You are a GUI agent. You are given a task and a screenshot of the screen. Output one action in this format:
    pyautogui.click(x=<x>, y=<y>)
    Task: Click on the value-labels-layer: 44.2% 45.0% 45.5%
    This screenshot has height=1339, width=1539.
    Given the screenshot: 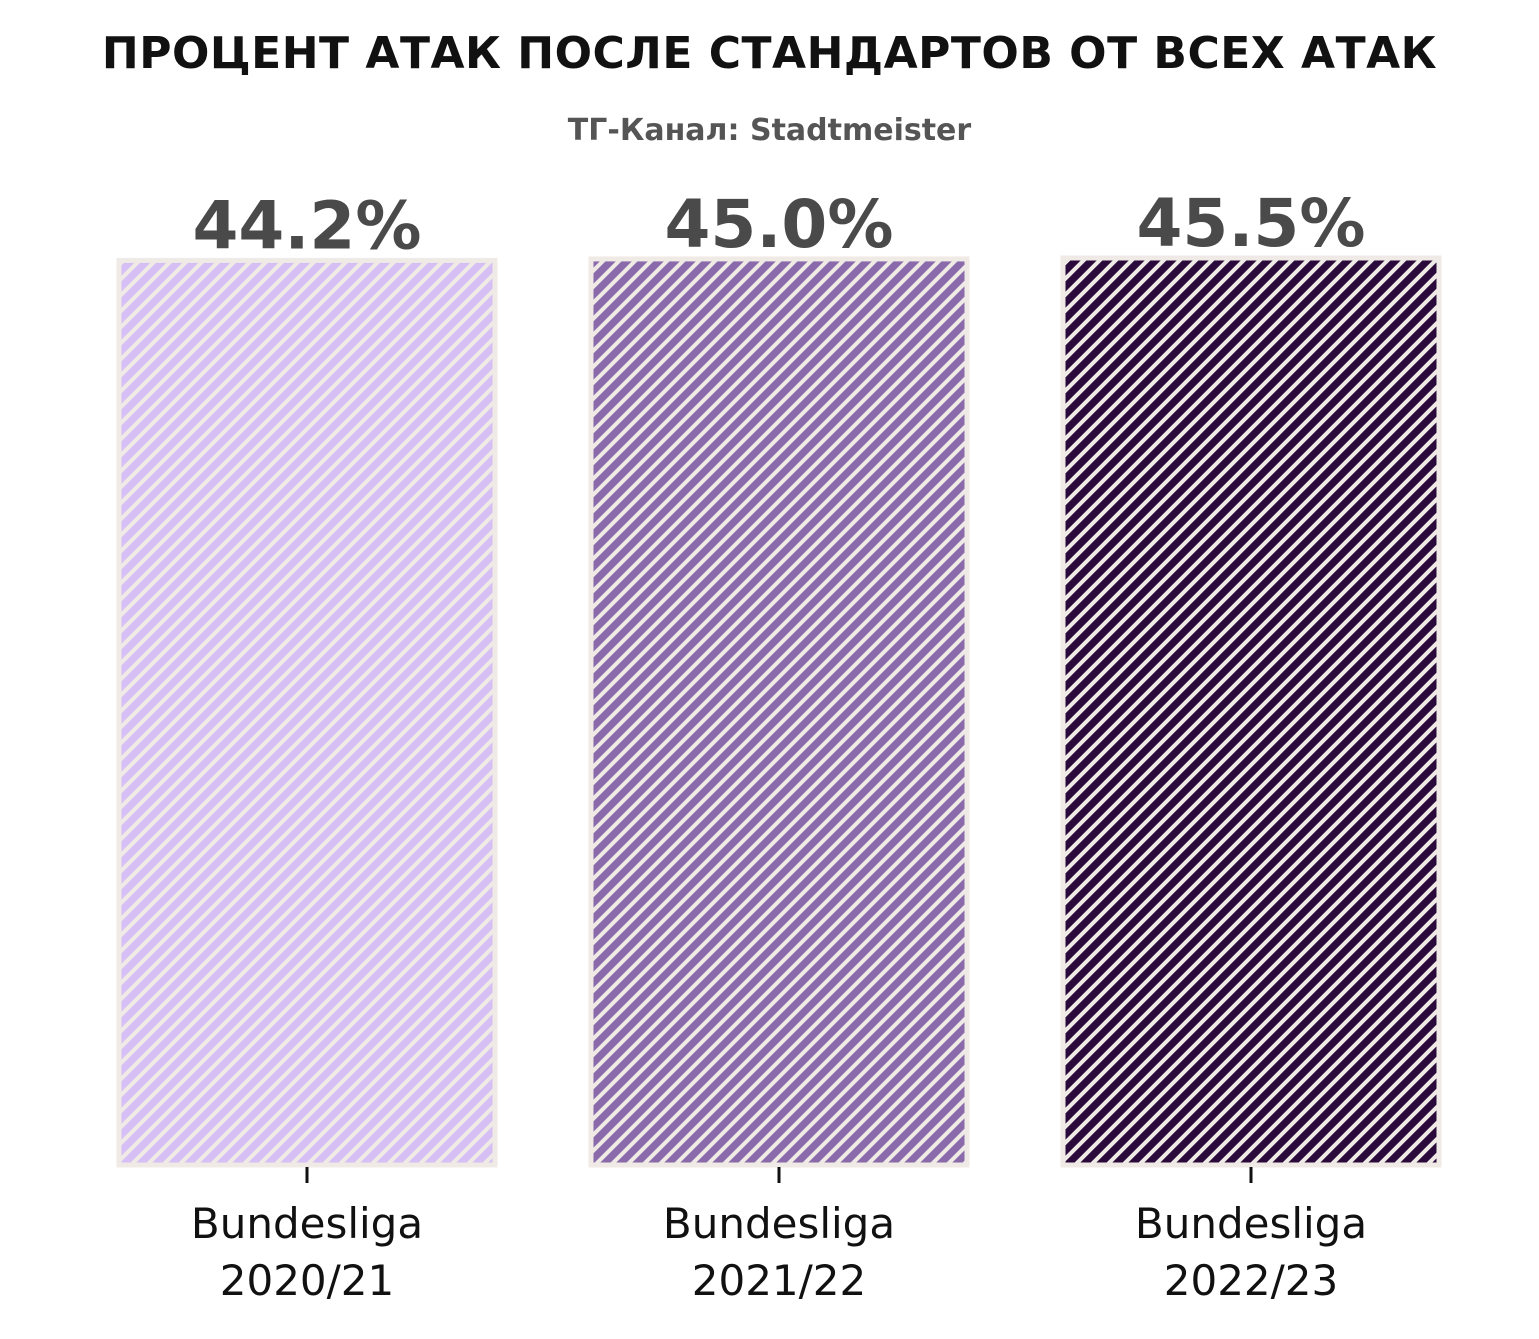 What is the action you would take?
    pyautogui.click(x=779, y=224)
    